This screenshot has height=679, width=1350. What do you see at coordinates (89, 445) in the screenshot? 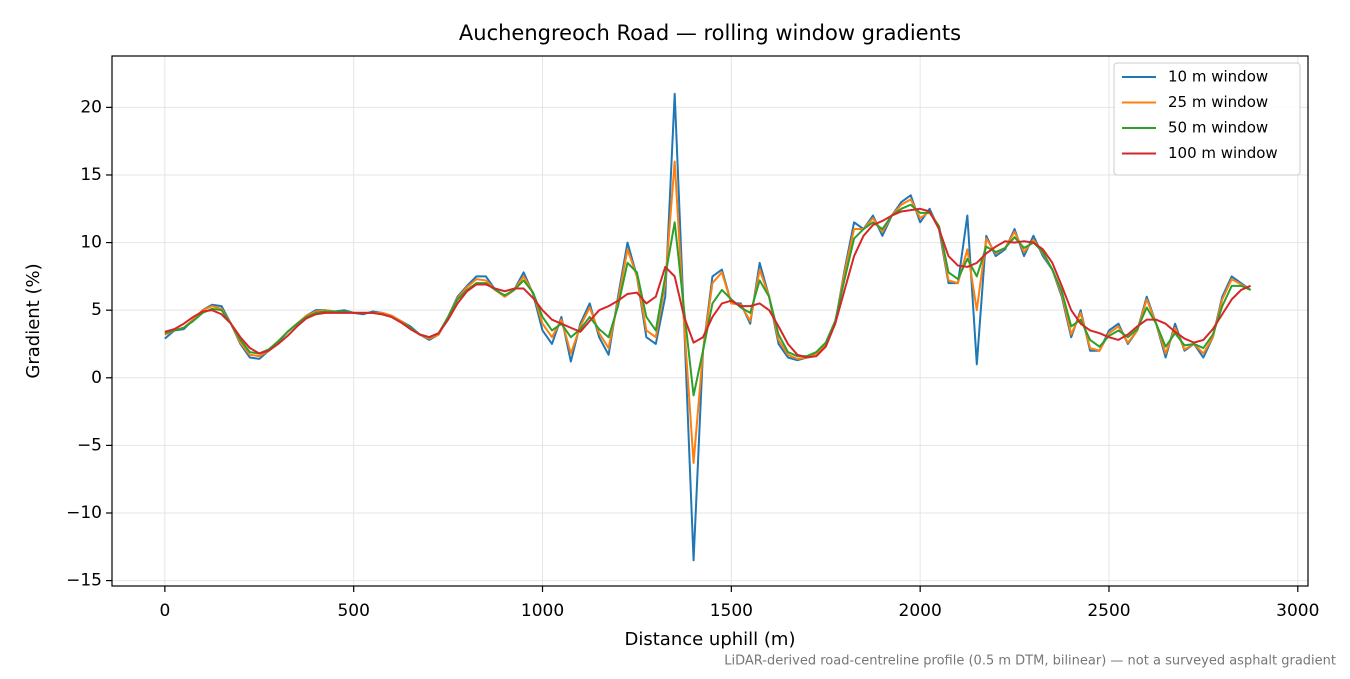
I see `y-tick-label: −5` at bounding box center [89, 445].